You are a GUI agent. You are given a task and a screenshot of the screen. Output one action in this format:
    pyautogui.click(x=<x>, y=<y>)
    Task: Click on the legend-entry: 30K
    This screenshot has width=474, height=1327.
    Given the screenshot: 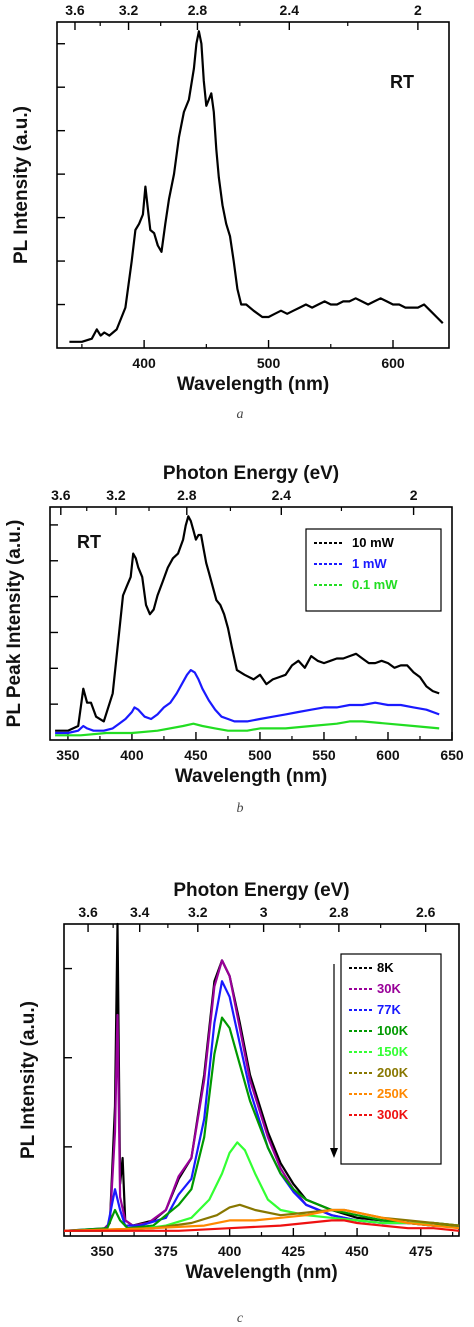 What is the action you would take?
    pyautogui.click(x=389, y=988)
    